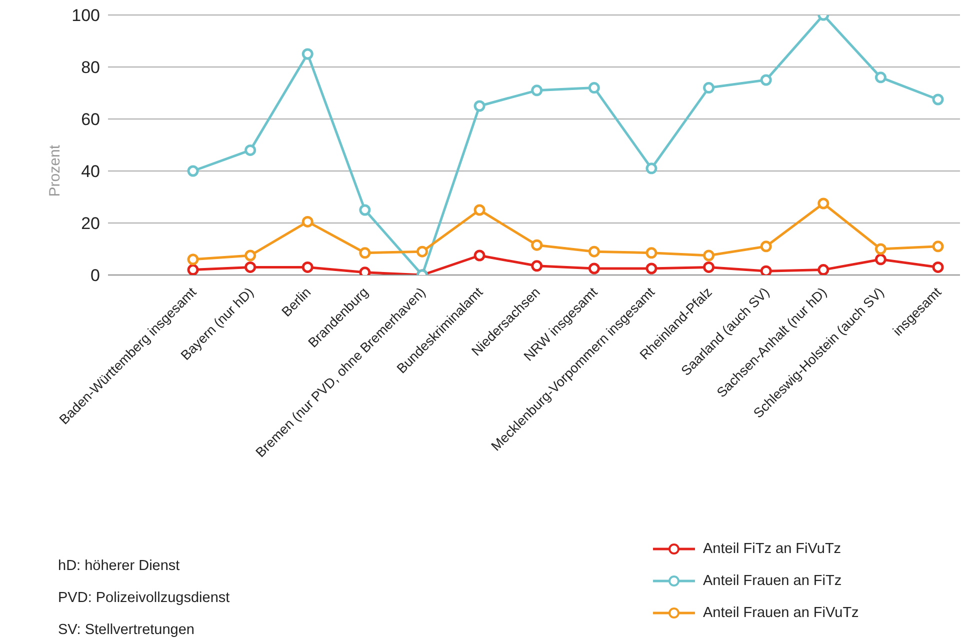 Image resolution: width=972 pixels, height=641 pixels. What do you see at coordinates (90, 68) in the screenshot?
I see `y-tick-label: 80` at bounding box center [90, 68].